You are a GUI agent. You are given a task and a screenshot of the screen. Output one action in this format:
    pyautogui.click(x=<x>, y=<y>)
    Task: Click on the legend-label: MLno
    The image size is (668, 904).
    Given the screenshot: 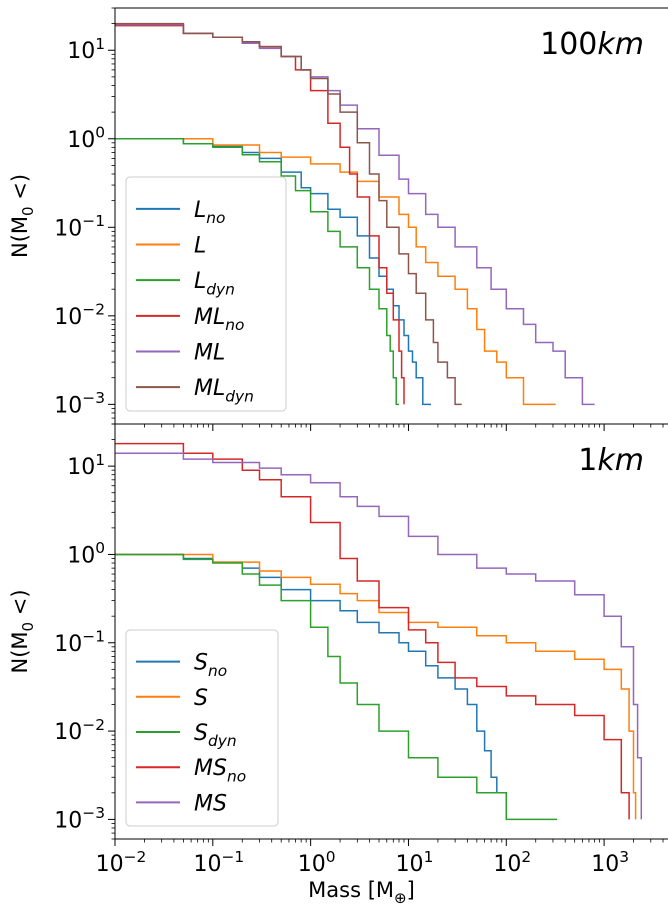 What is the action you would take?
    pyautogui.click(x=219, y=319)
    